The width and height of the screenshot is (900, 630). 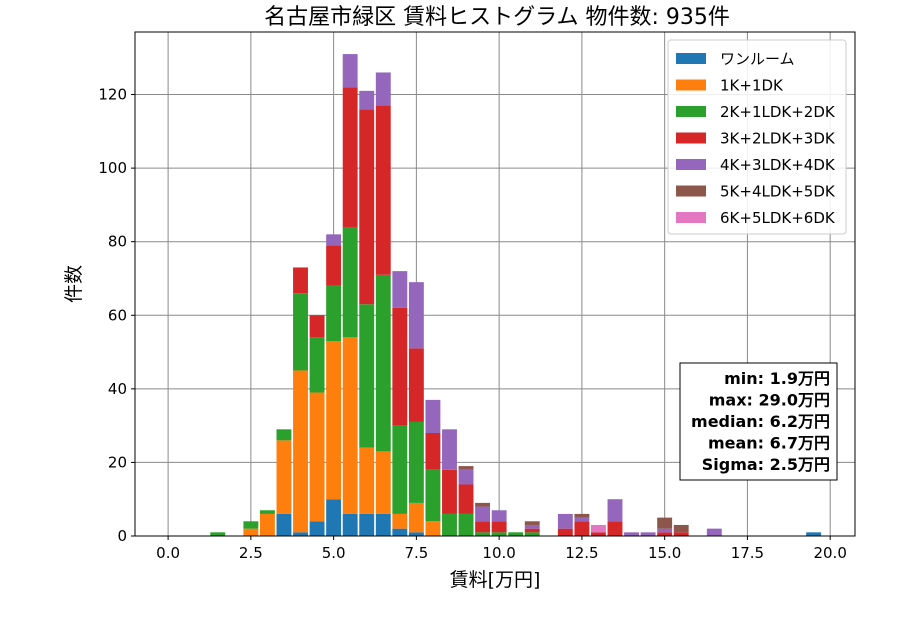 I want to click on stats-frame, so click(x=758, y=421).